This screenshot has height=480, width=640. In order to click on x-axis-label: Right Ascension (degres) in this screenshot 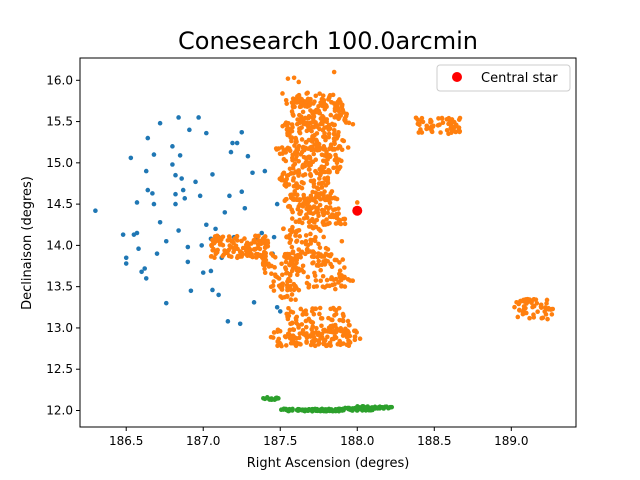, I will do `click(328, 463)`.